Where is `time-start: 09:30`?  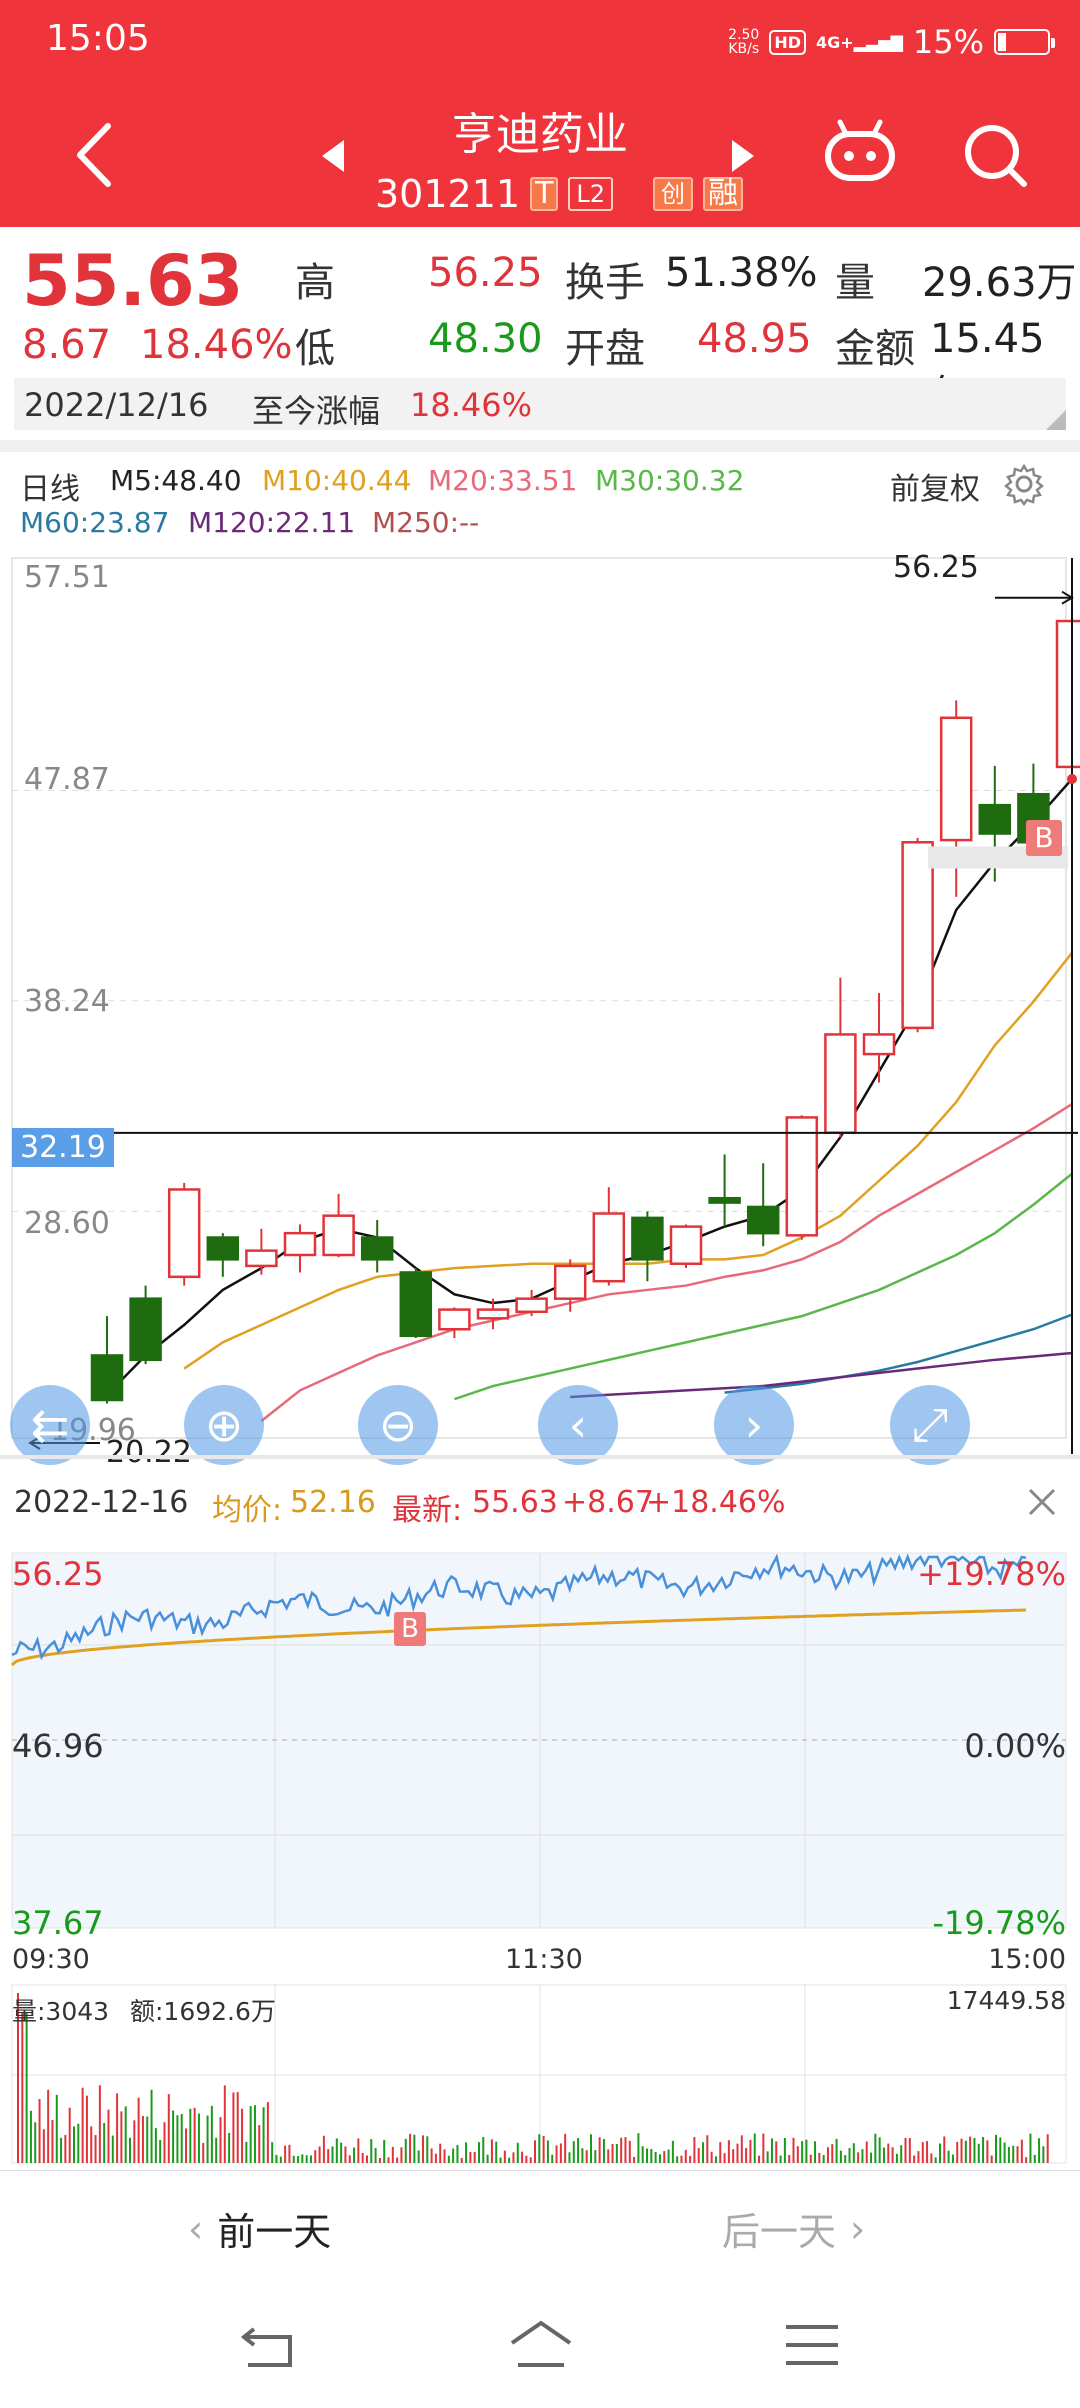 time-start: 09:30 is located at coordinates (51, 1959).